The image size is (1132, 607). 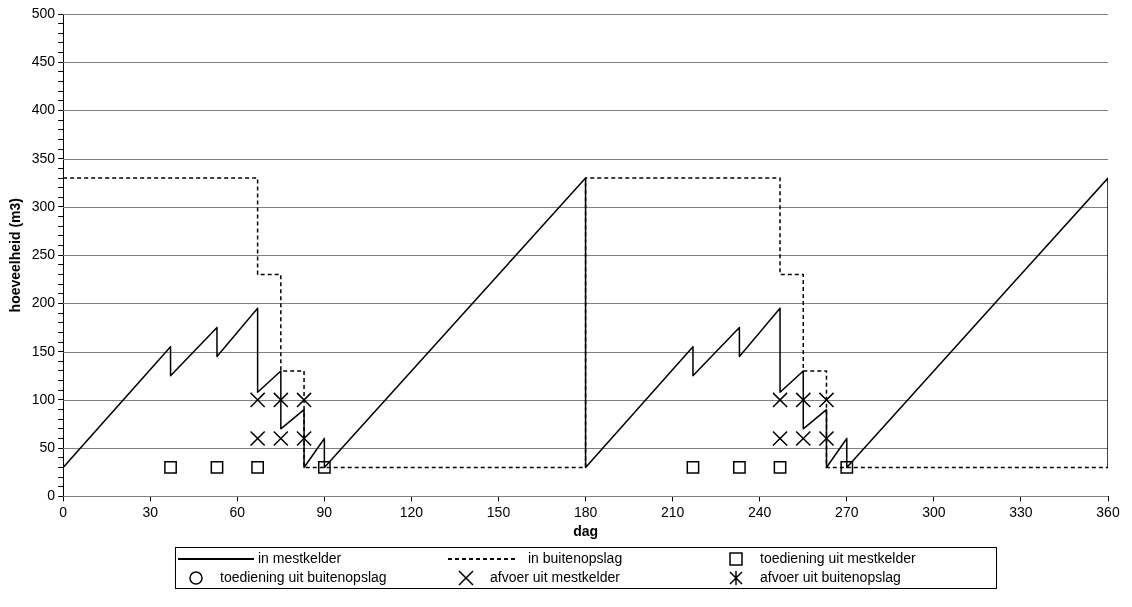 I want to click on legend-label: in mestkelder, so click(x=300, y=558).